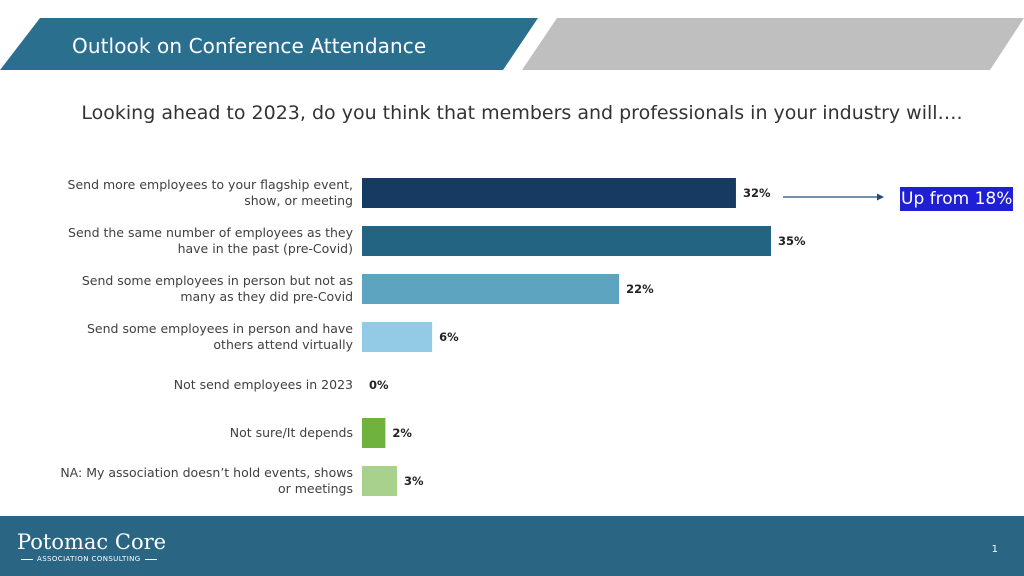 This screenshot has height=576, width=1024. I want to click on header-banner-gray, so click(773, 44).